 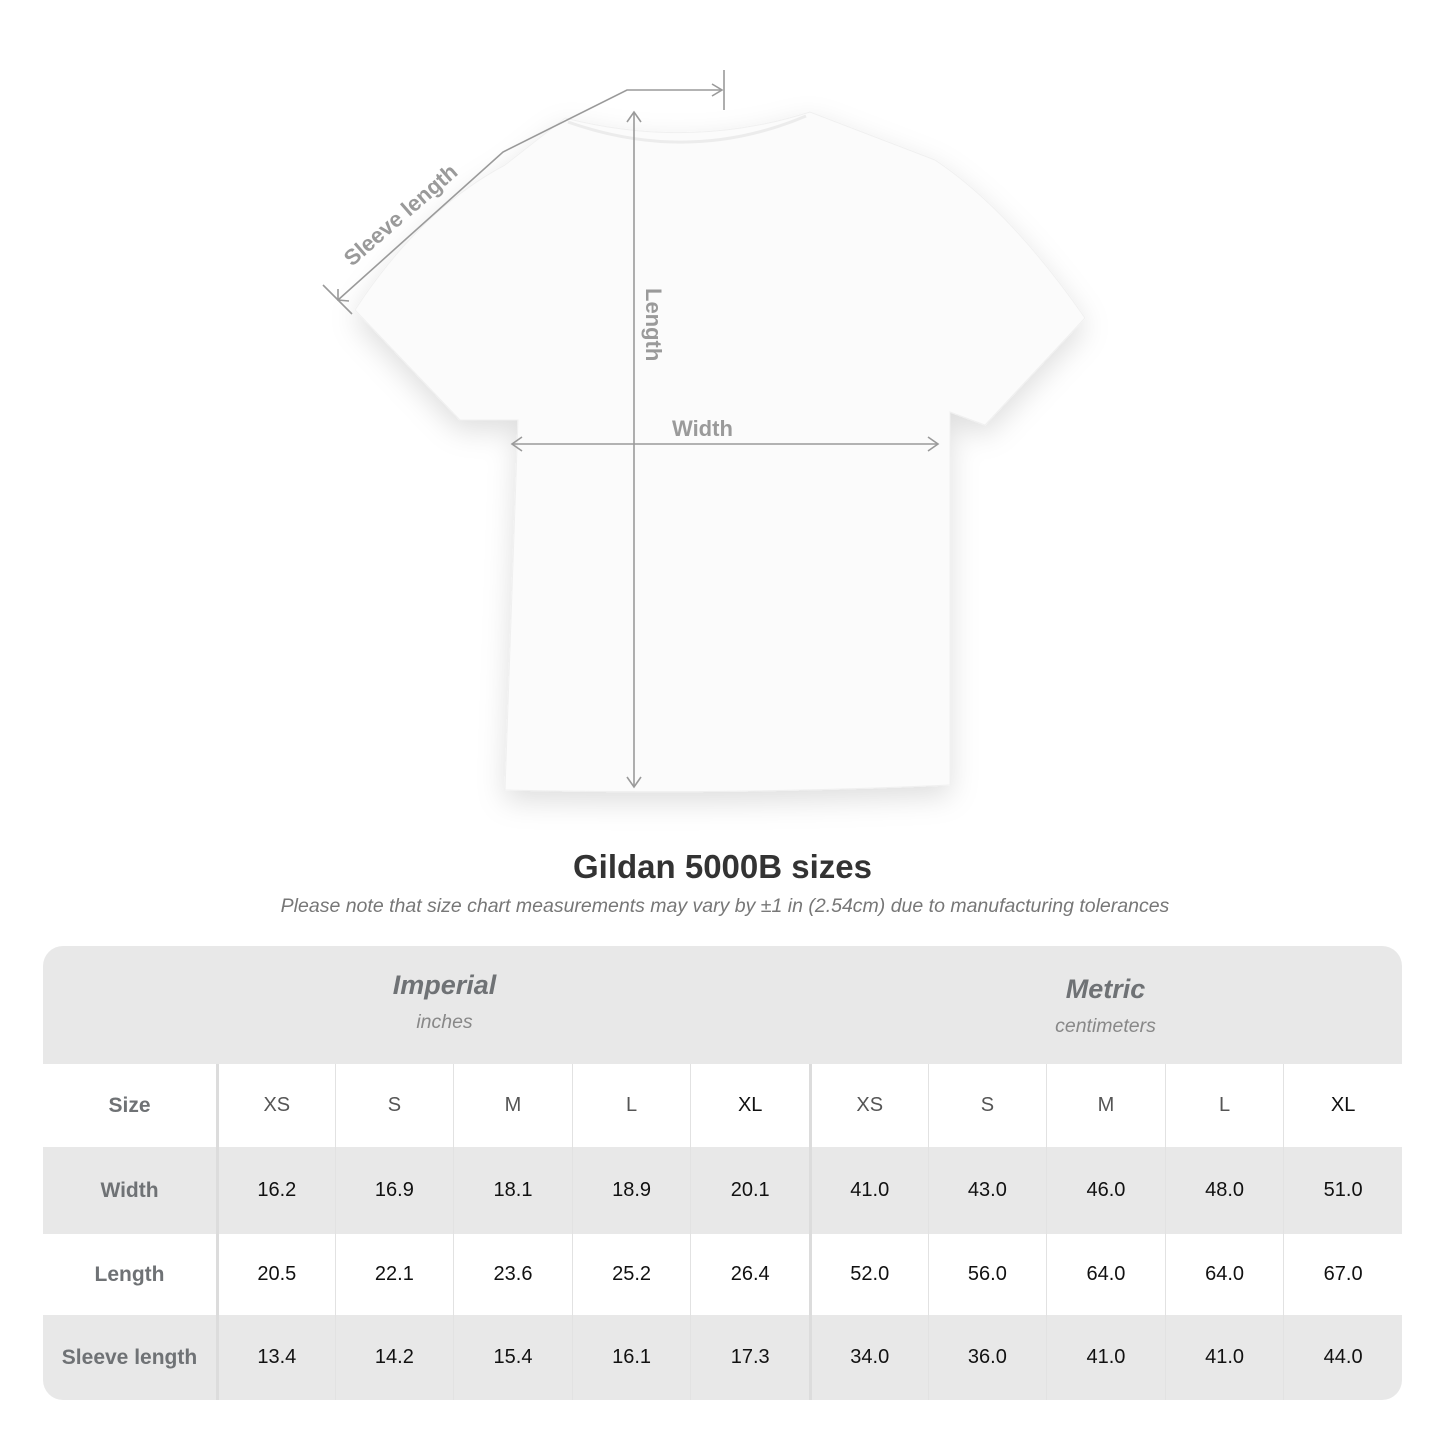 What do you see at coordinates (987, 1190) in the screenshot?
I see `table-cell: 43.0` at bounding box center [987, 1190].